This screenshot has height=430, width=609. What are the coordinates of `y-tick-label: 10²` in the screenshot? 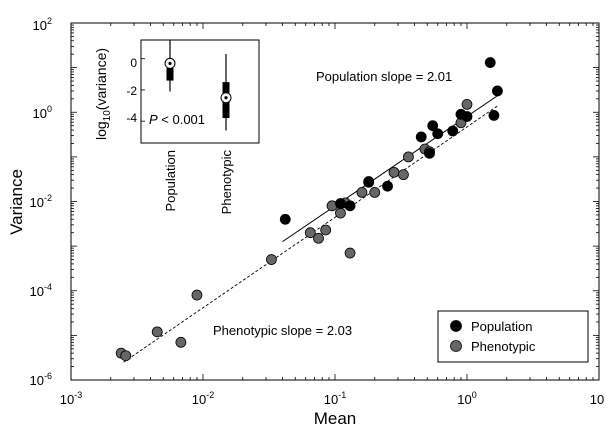 It's located at (42, 24).